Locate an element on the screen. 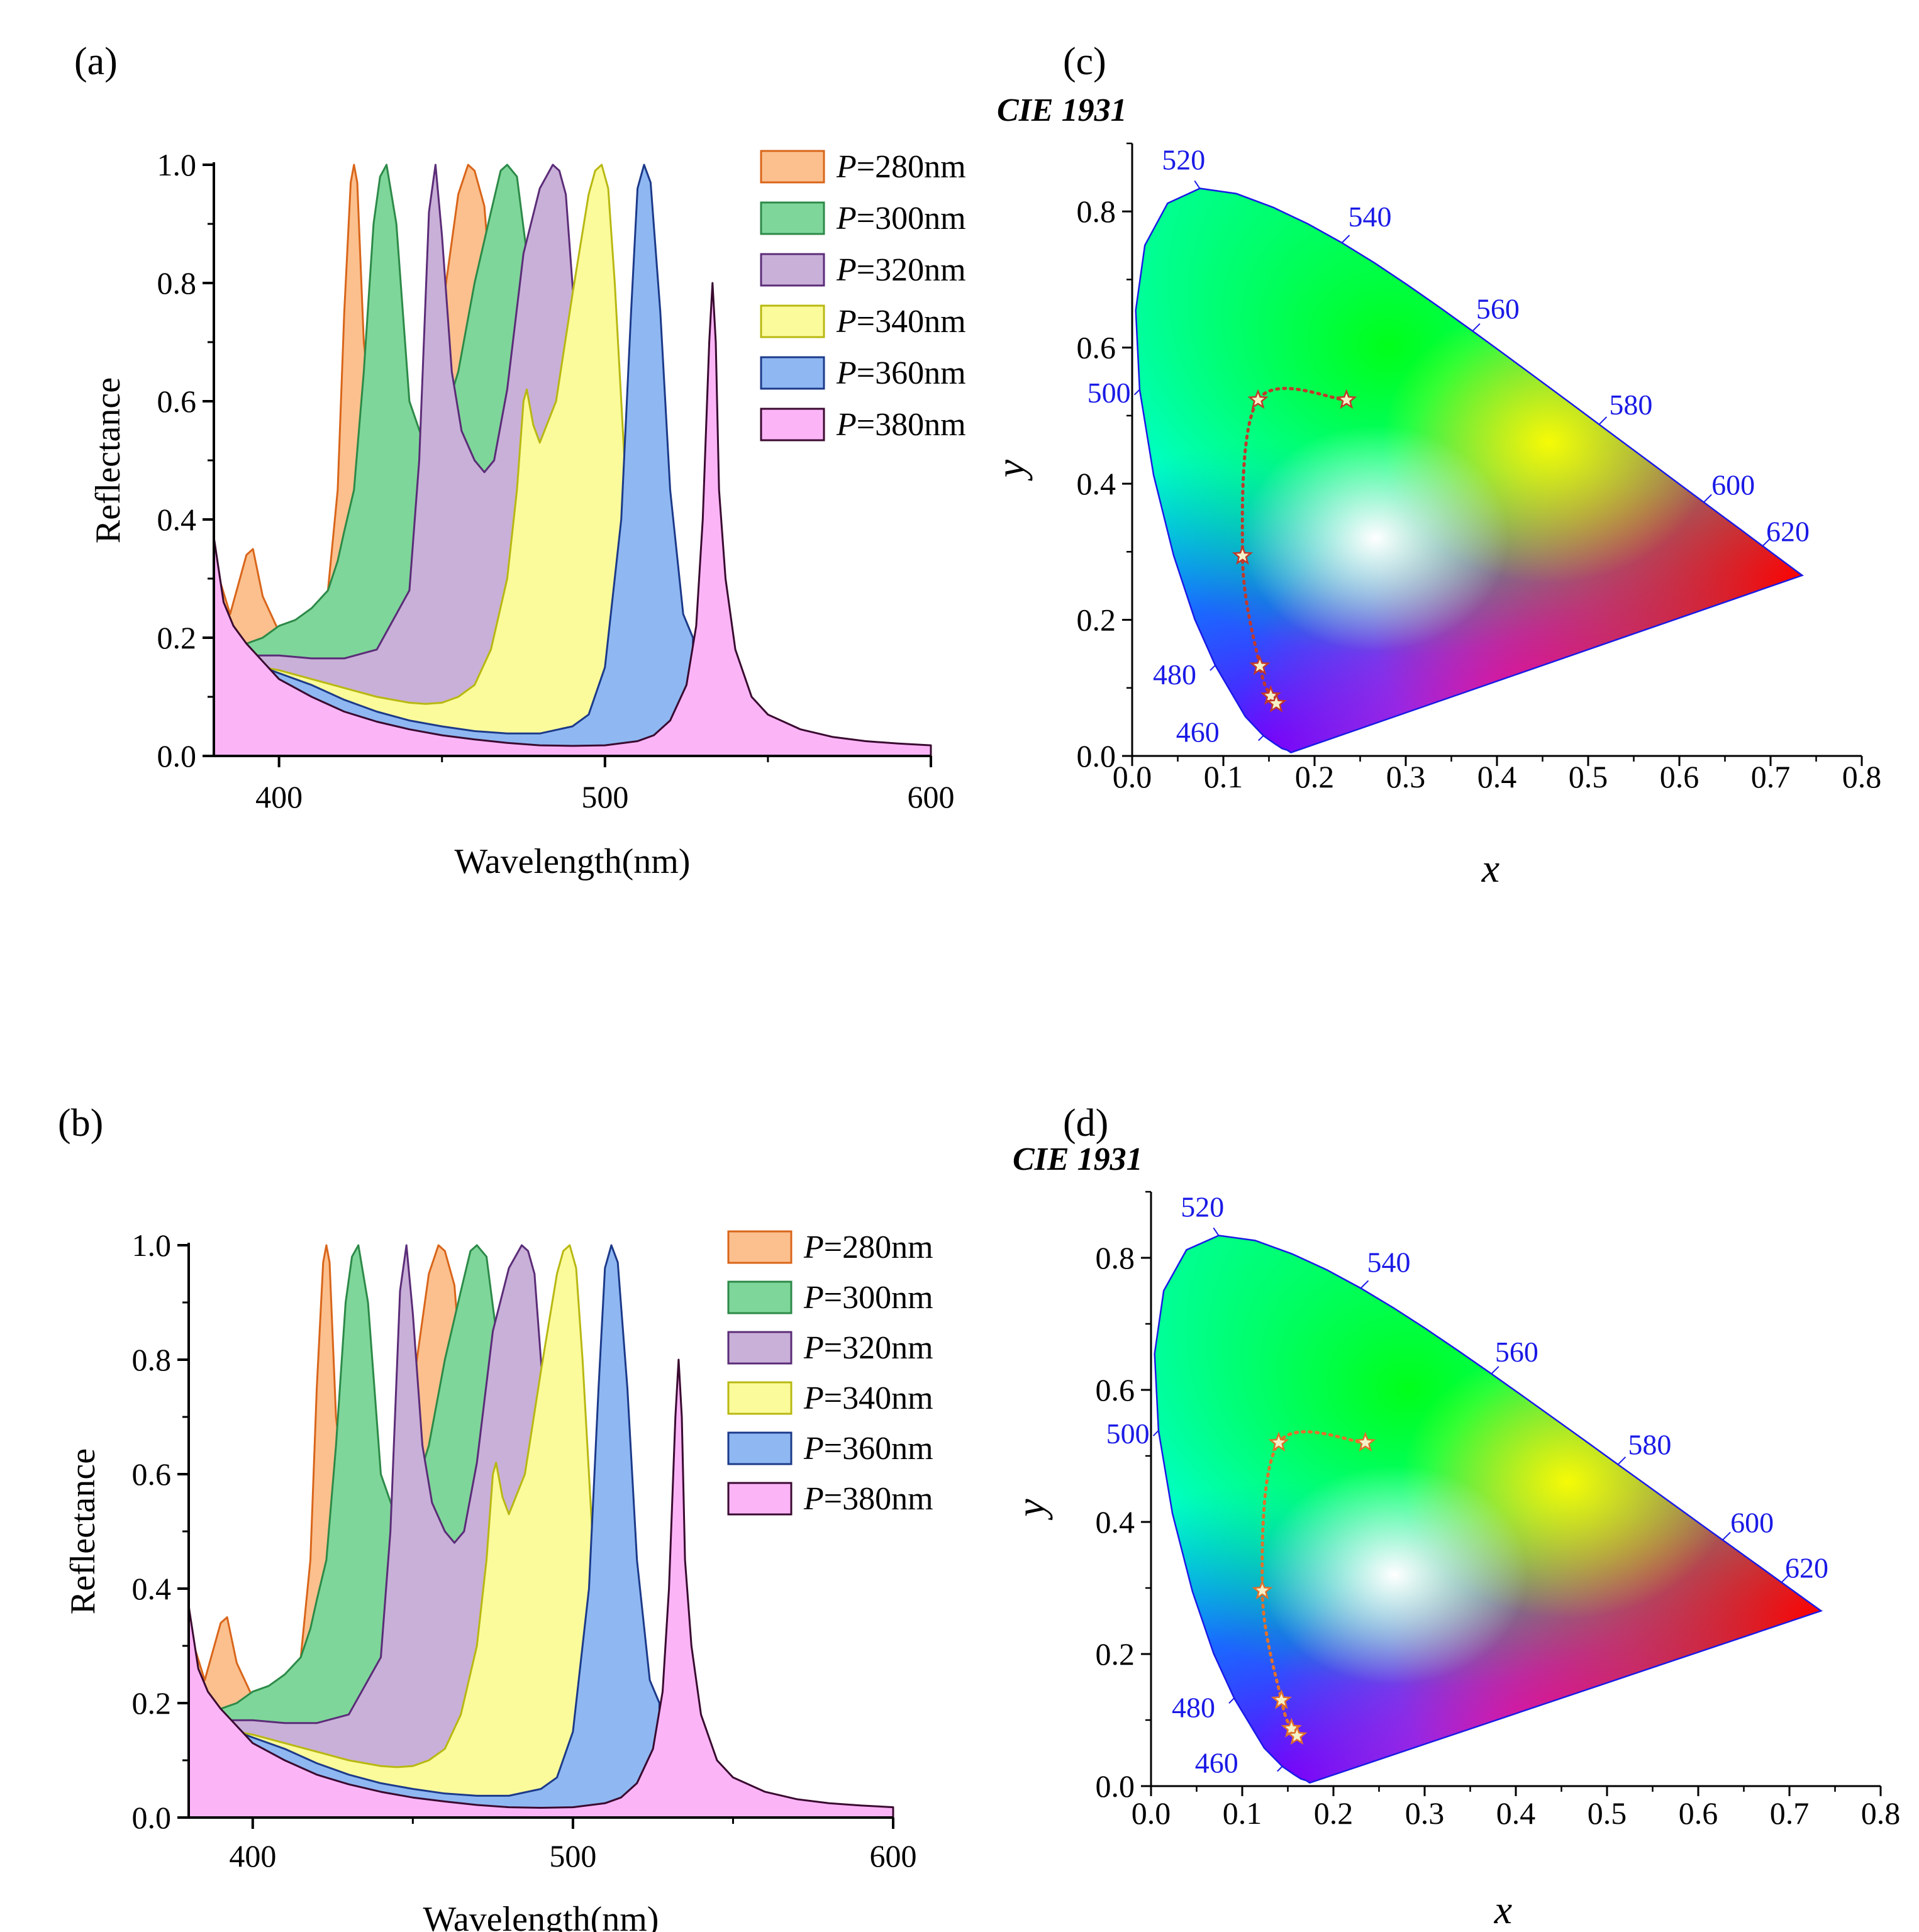 Image resolution: width=1919 pixels, height=1932 pixels. y-tick-label: 0.4 is located at coordinates (152, 1588).